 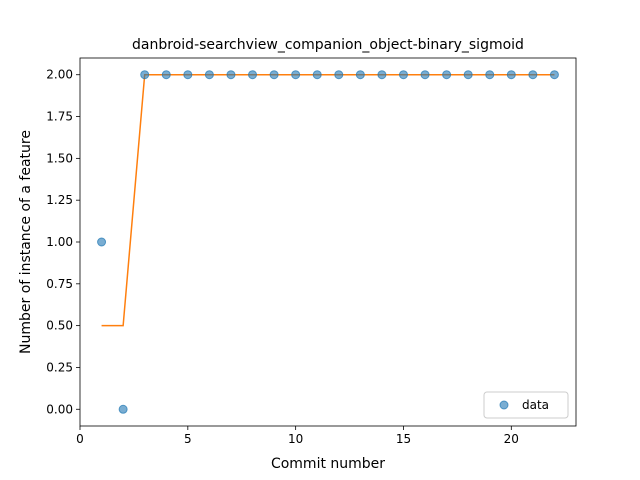 I want to click on x-tick-label: 15, so click(x=403, y=439).